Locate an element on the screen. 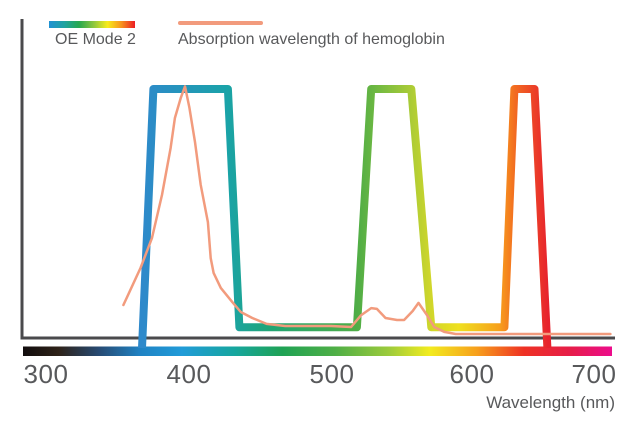 The height and width of the screenshot is (427, 640). x-tick-700: 700 is located at coordinates (594, 374).